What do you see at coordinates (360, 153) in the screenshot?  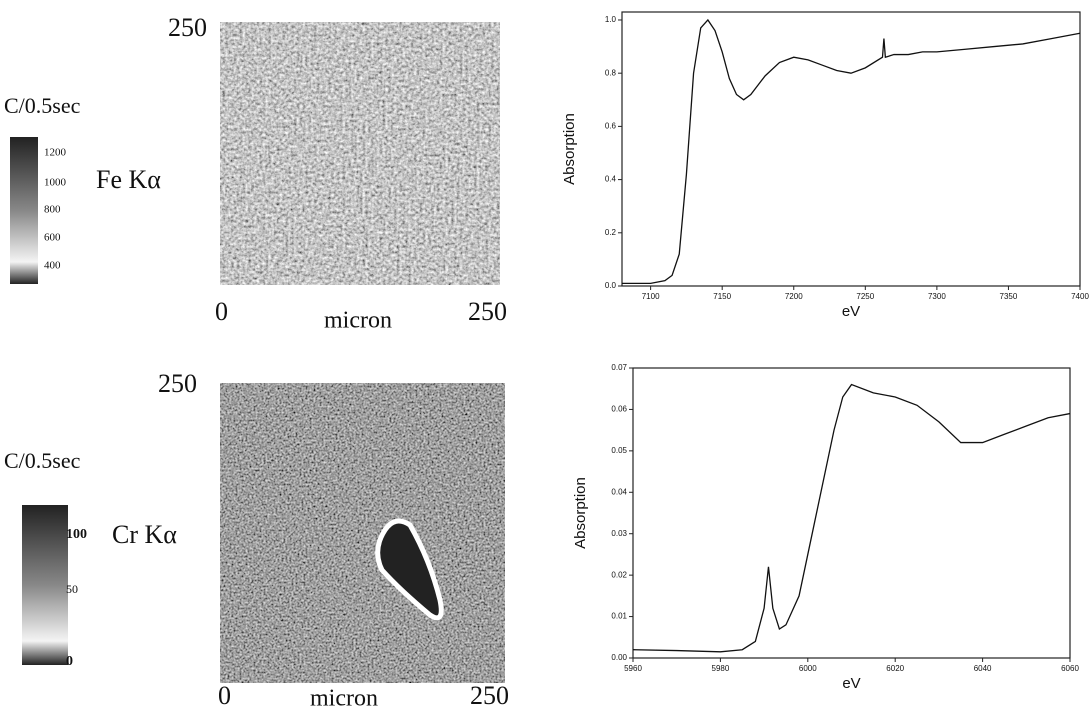 I see `fe-map` at bounding box center [360, 153].